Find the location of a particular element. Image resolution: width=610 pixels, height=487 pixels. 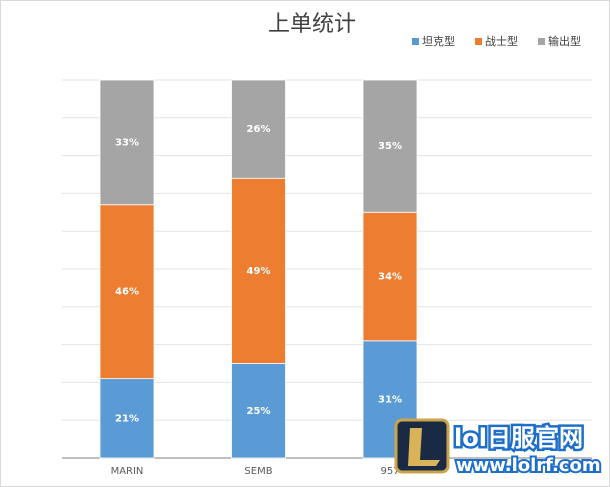

legend-label: 战士型 is located at coordinates (501, 41).